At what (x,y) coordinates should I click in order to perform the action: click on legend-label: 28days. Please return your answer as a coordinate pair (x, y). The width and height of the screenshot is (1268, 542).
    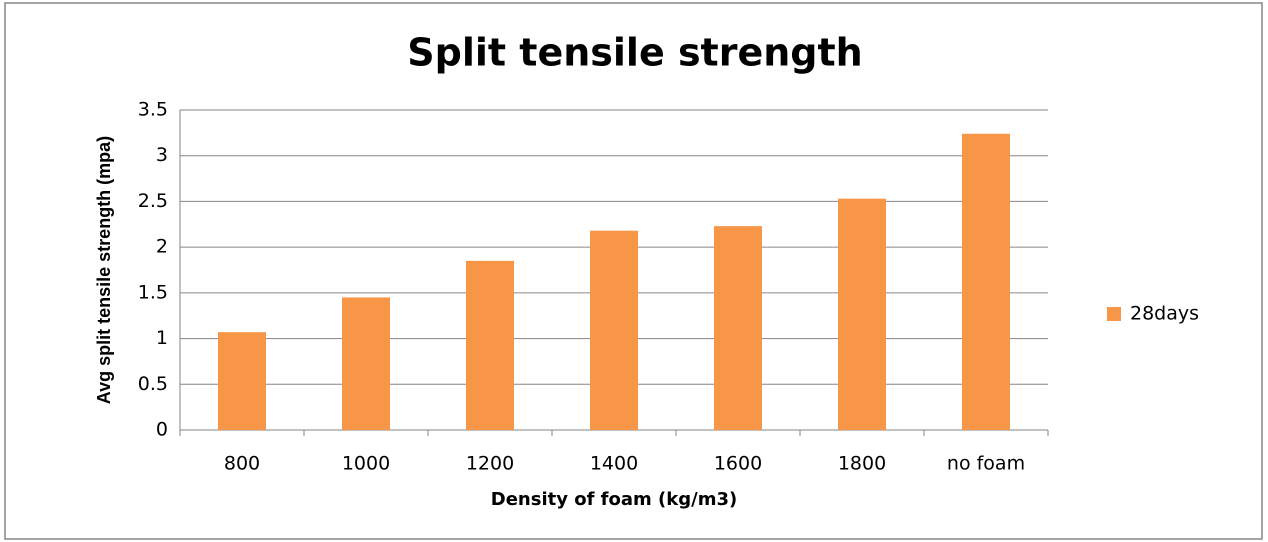
    Looking at the image, I should click on (1164, 314).